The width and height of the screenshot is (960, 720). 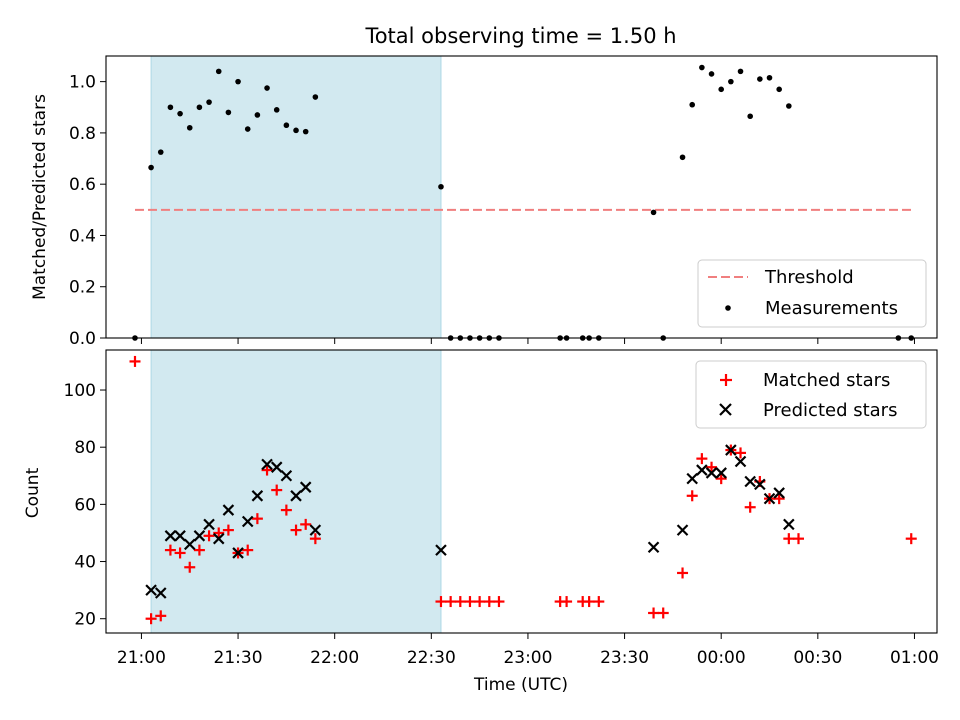 I want to click on ratio-y-tick-label: 1.0, so click(x=82, y=83).